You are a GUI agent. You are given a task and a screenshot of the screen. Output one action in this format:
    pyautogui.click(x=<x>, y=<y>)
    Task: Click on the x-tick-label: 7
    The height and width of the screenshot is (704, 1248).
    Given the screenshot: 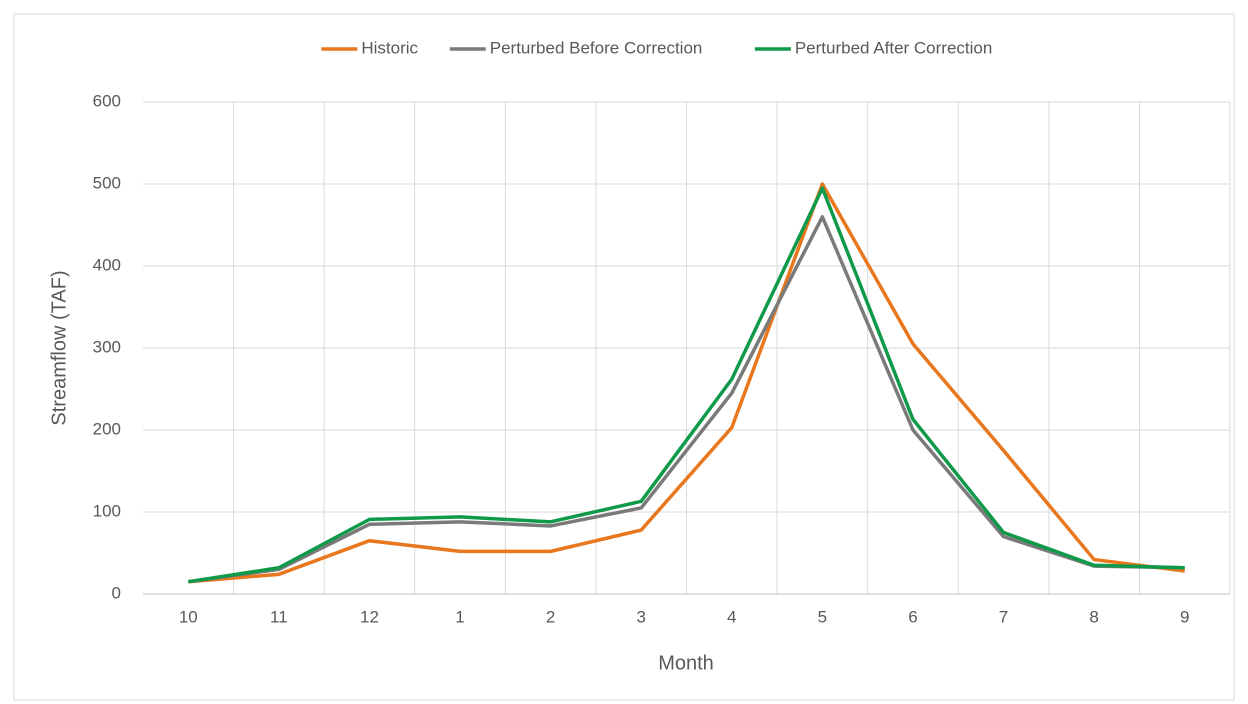 What is the action you would take?
    pyautogui.click(x=1003, y=616)
    